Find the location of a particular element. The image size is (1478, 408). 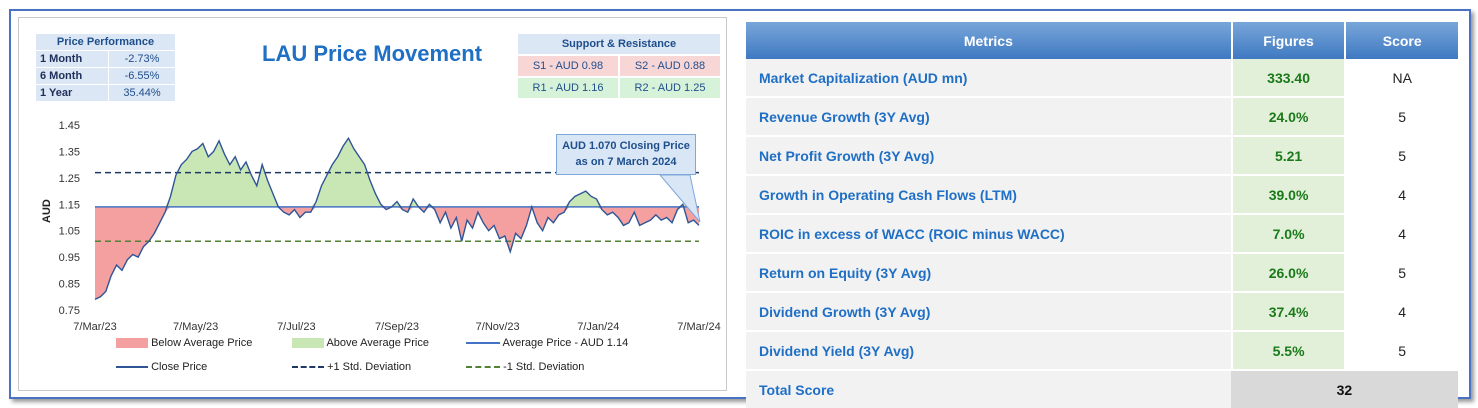

metric-score: NA is located at coordinates (1401, 78).